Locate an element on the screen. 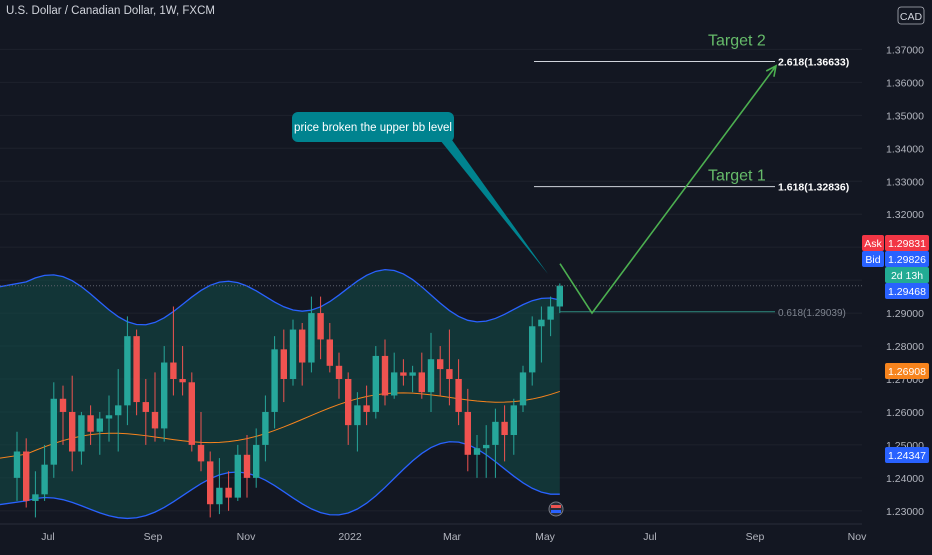 Image resolution: width=932 pixels, height=555 pixels. lower-band-price-text: 1.24347 is located at coordinates (907, 456).